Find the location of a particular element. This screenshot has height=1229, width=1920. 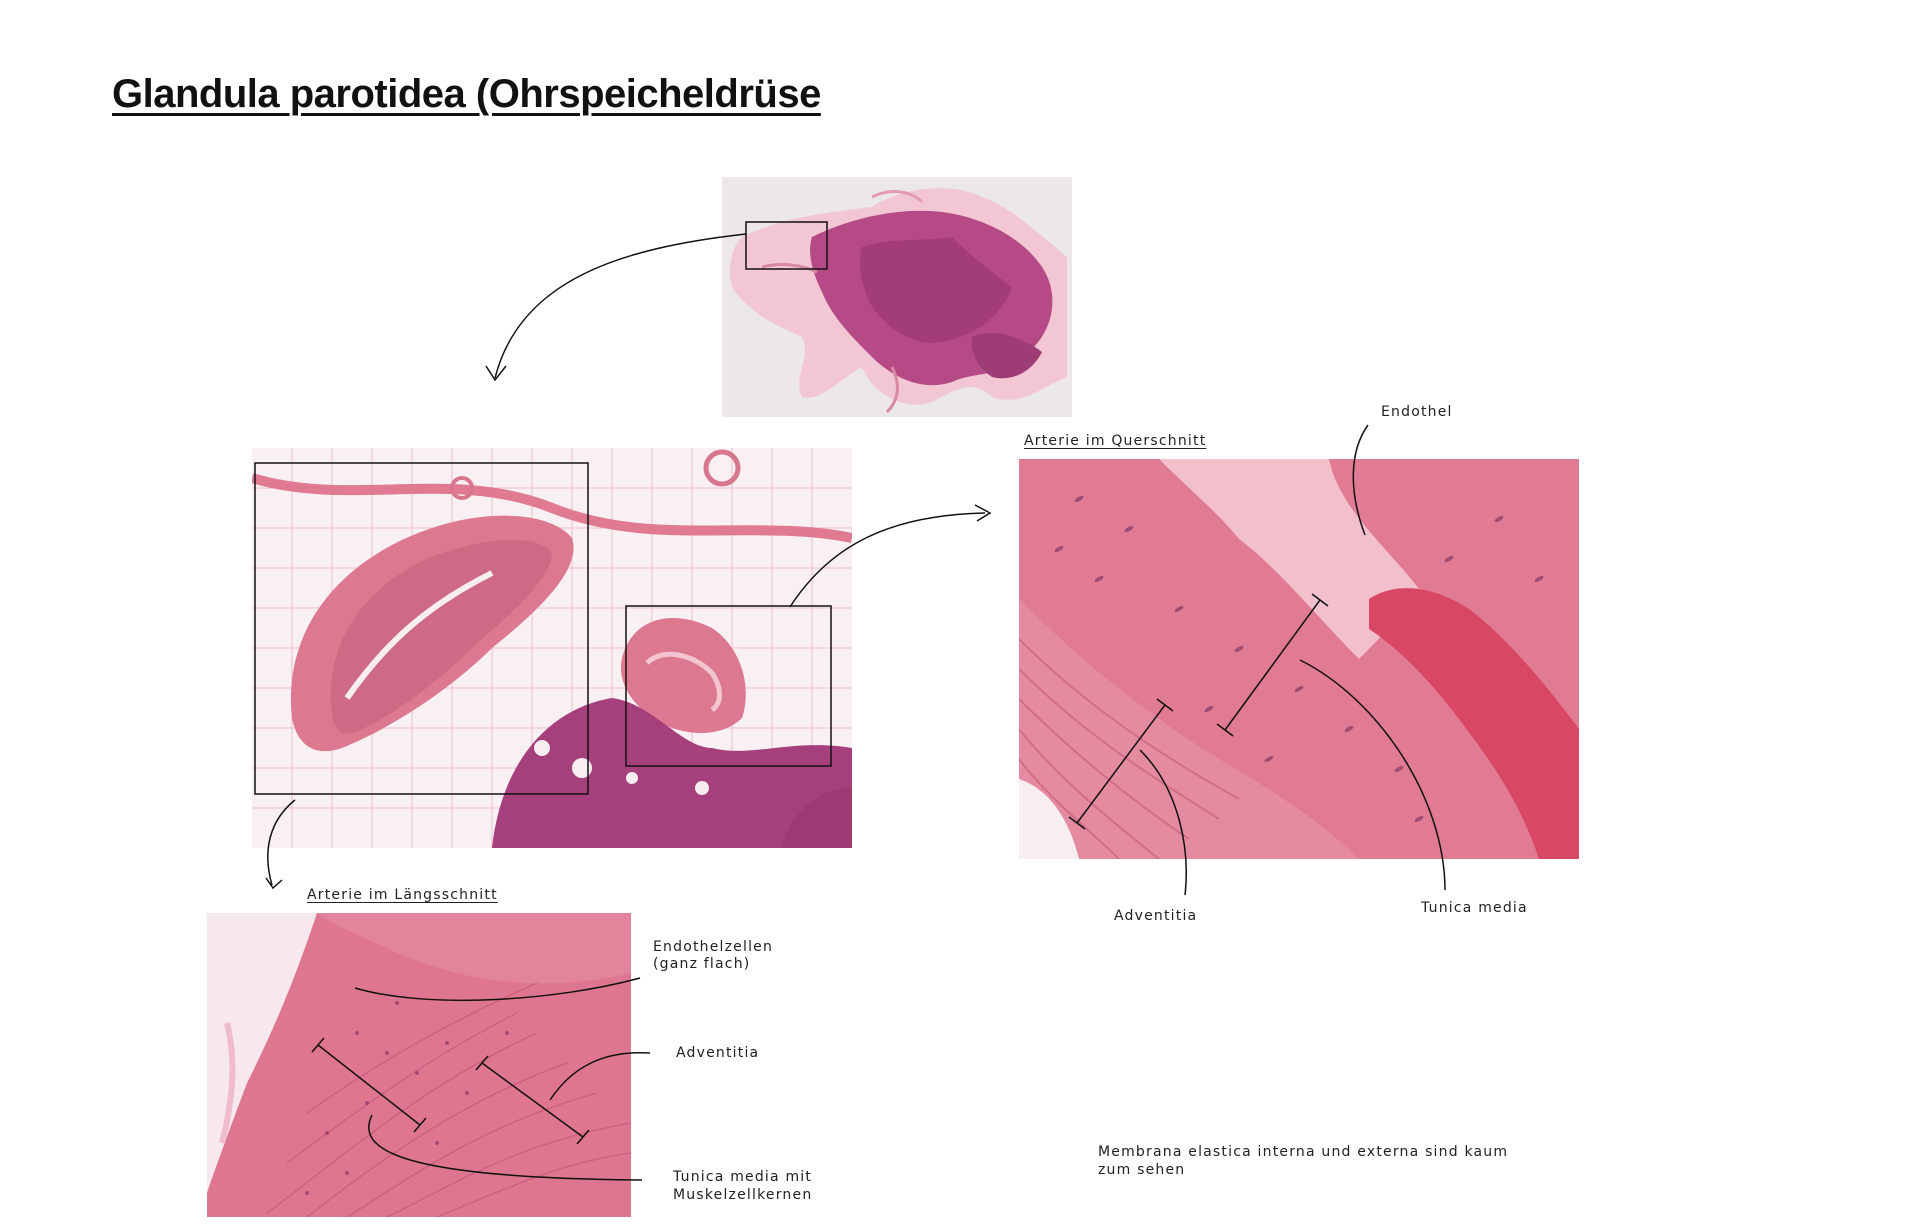

longitudinal-section-heading: Arterie im Längsschnitt is located at coordinates (402, 895).